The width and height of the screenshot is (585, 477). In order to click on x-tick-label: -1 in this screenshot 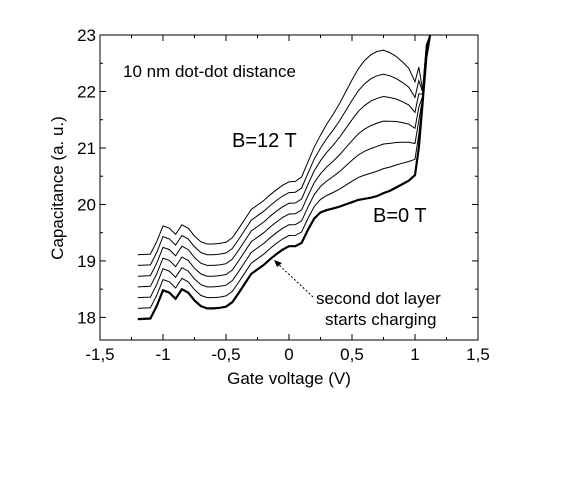, I will do `click(162, 354)`.